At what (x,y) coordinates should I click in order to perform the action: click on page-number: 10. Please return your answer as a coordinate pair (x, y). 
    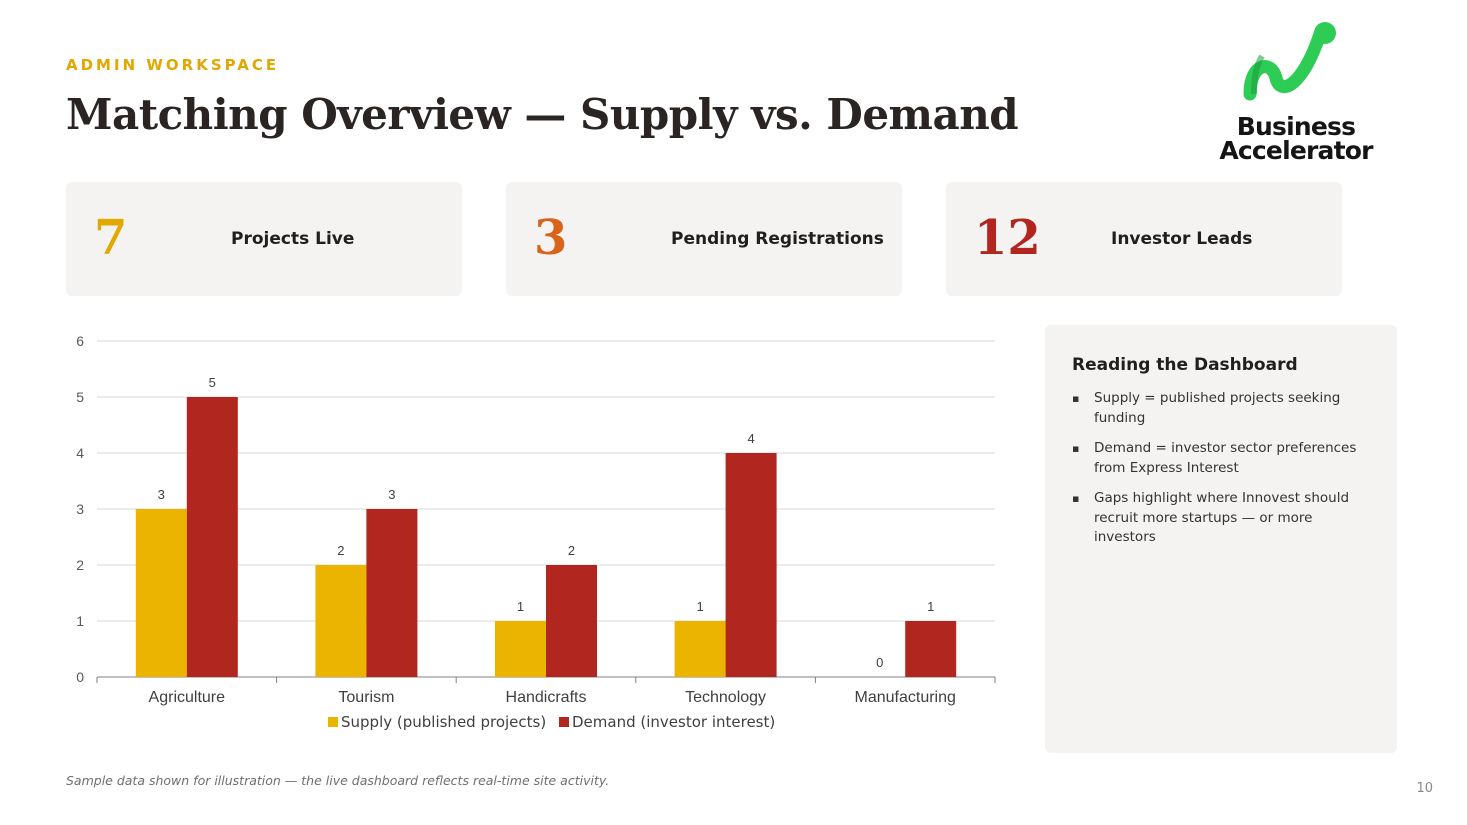
    Looking at the image, I should click on (1424, 788).